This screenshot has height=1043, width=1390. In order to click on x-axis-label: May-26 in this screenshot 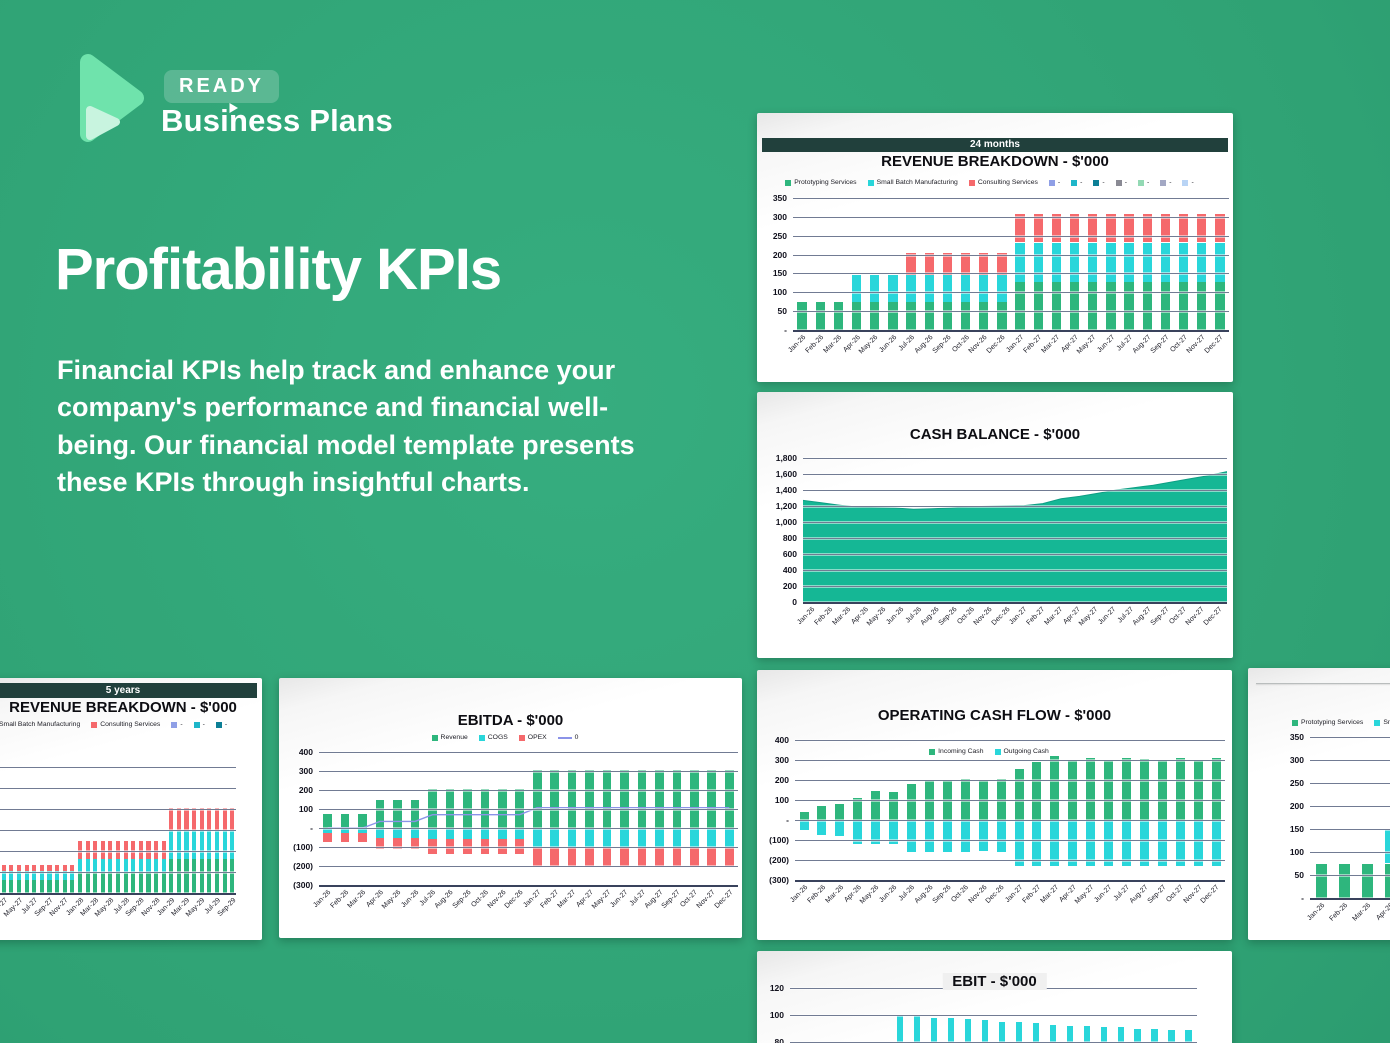, I will do `click(870, 895)`.